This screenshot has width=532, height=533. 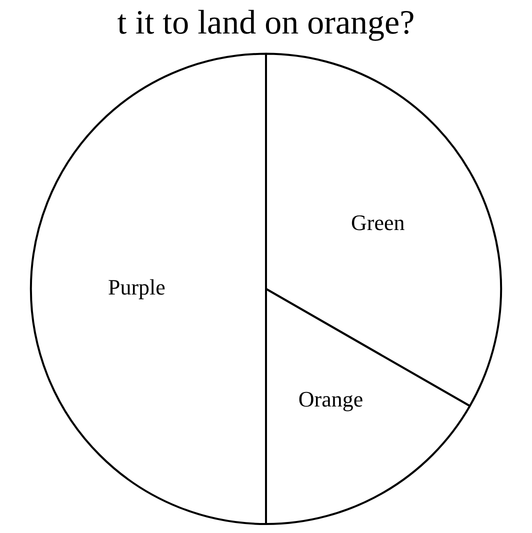 What do you see at coordinates (331, 399) in the screenshot?
I see `slice-label: Orange` at bounding box center [331, 399].